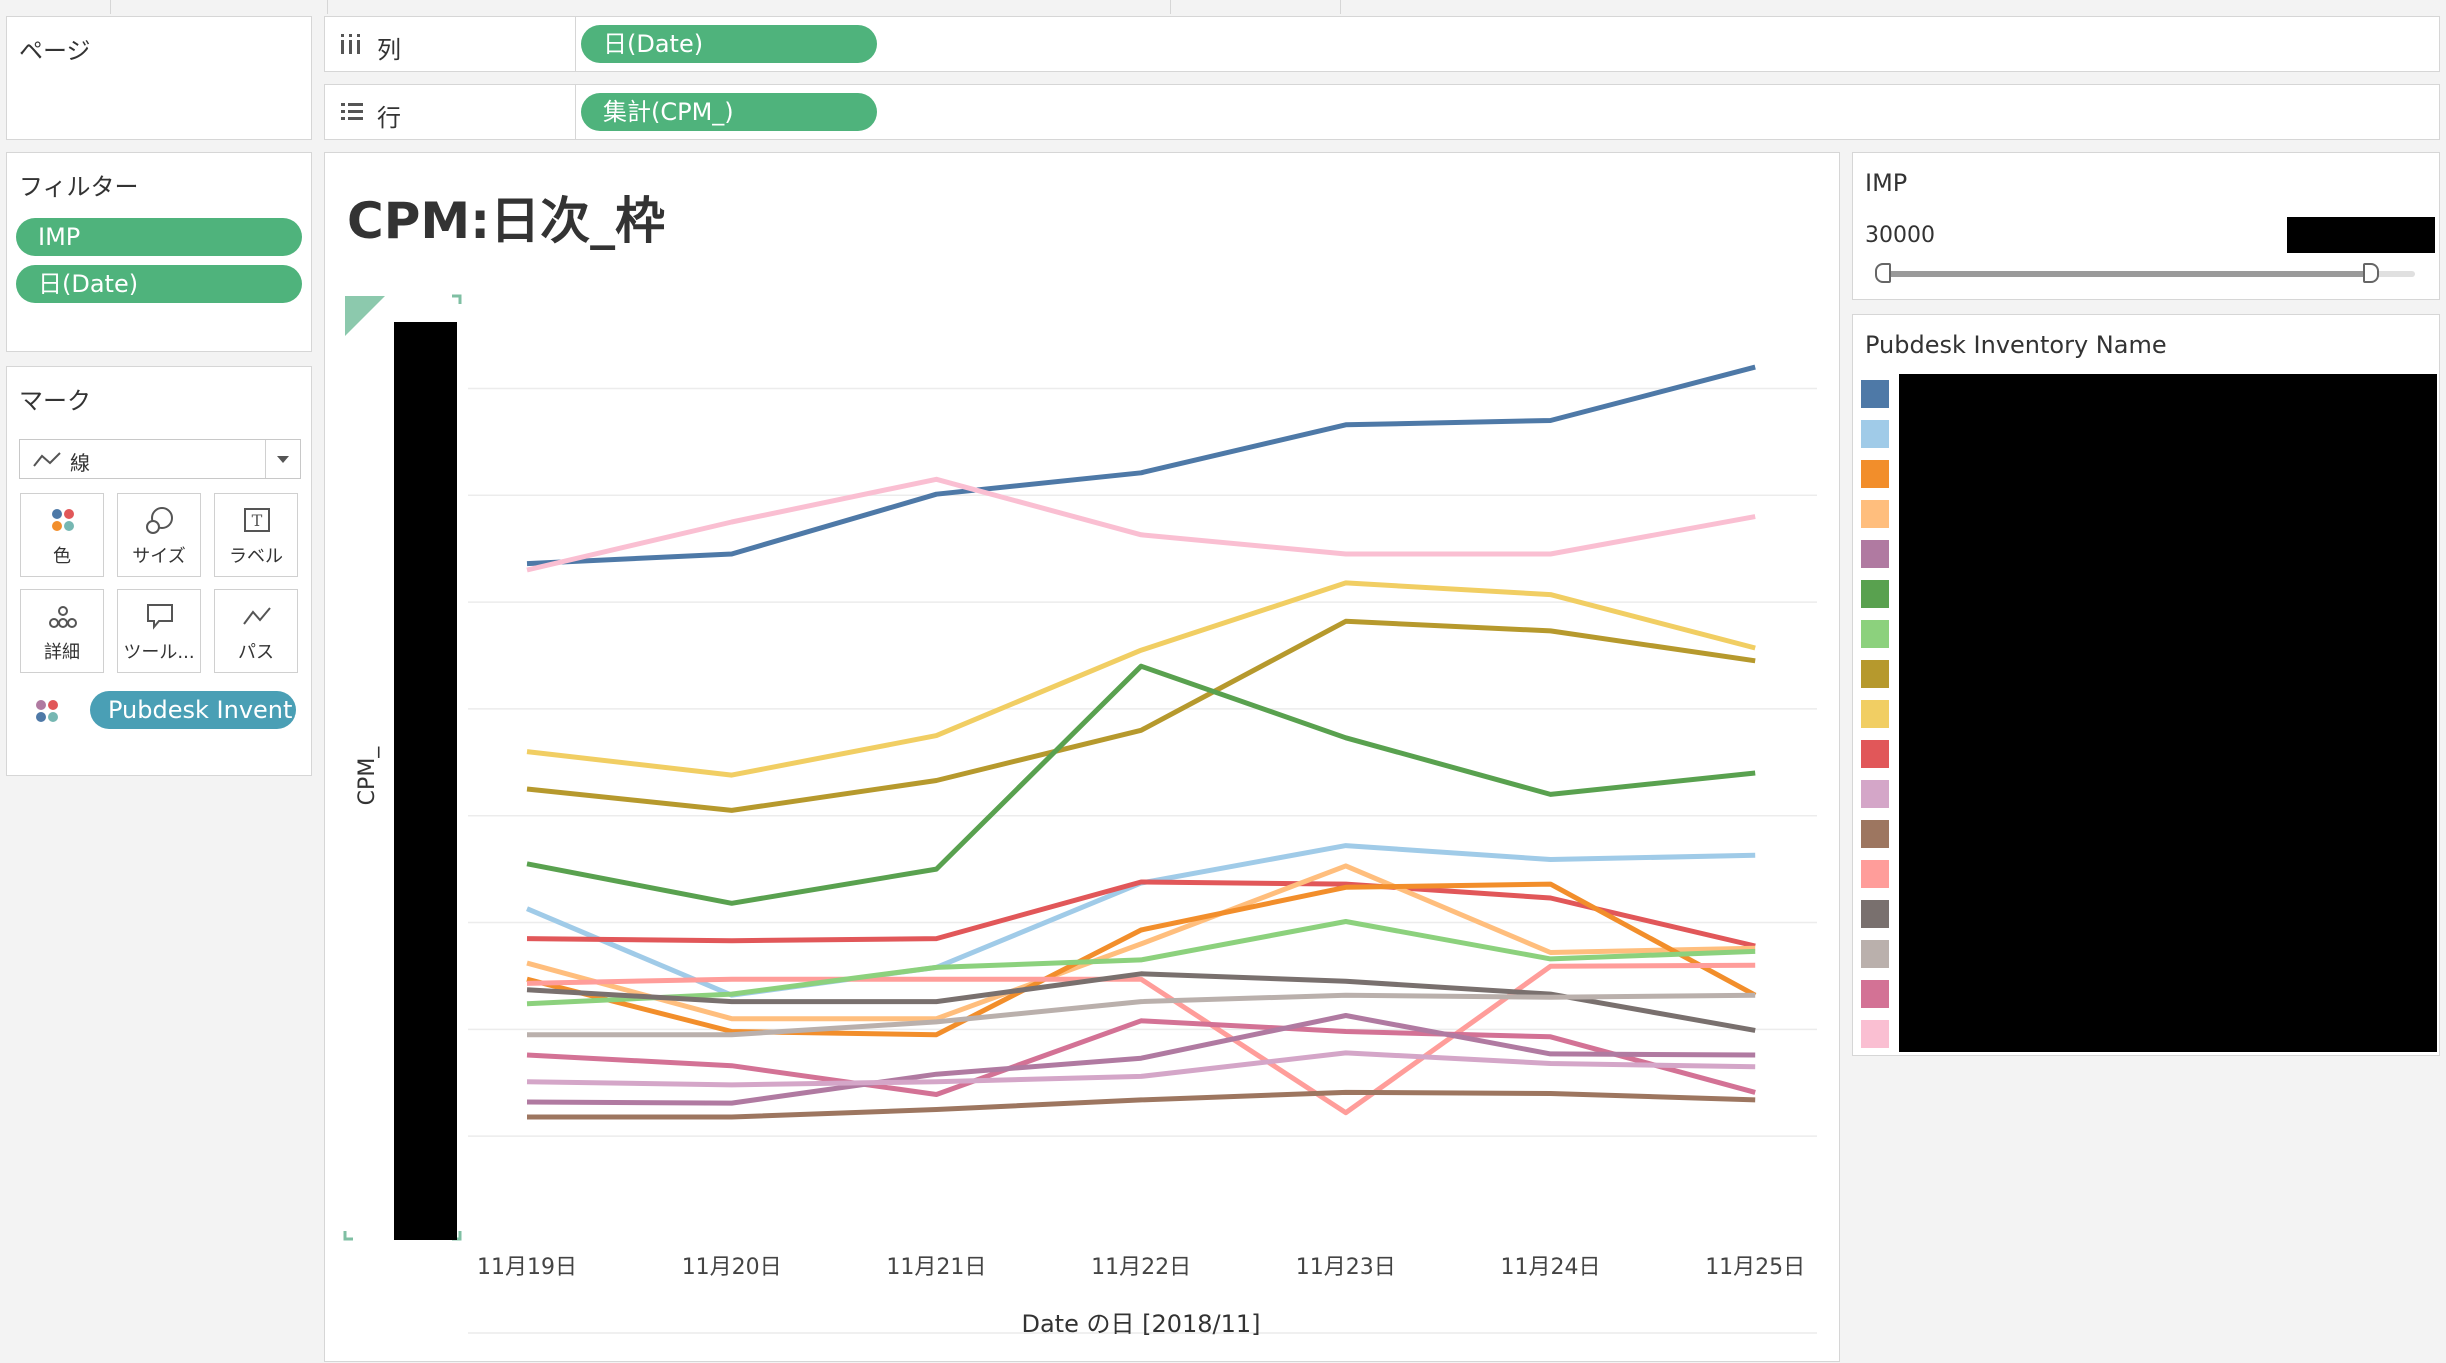  Describe the element at coordinates (256, 556) in the screenshot. I see `label-card-label: ラベル` at that location.